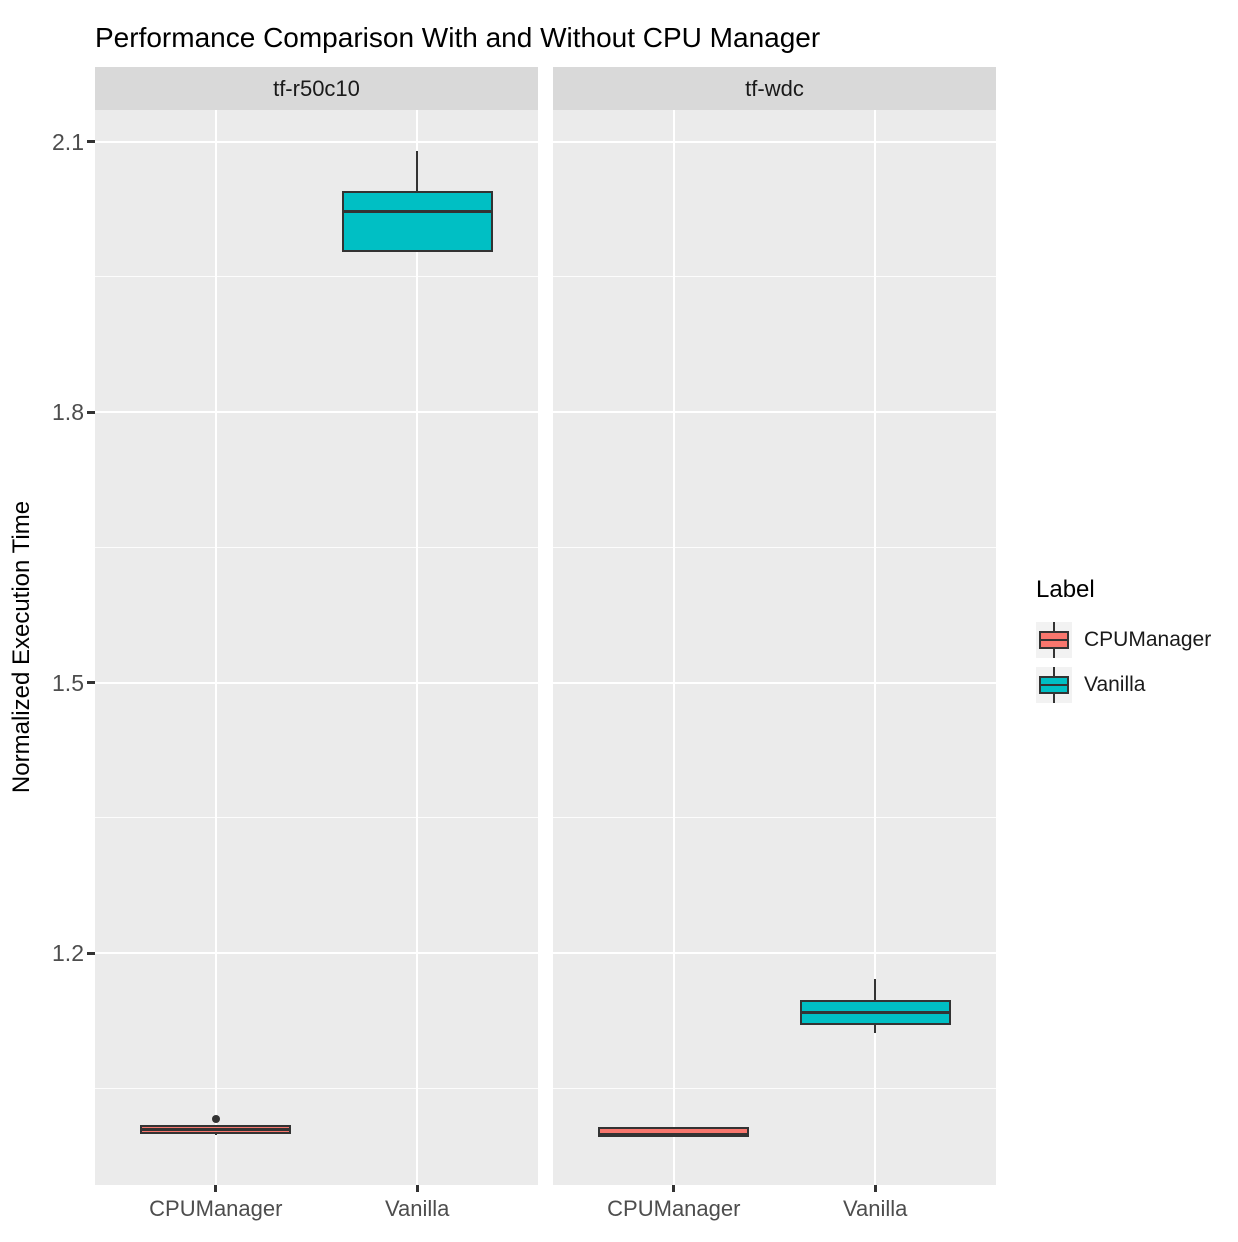  I want to click on y-tick-label: 2.1, so click(68, 141).